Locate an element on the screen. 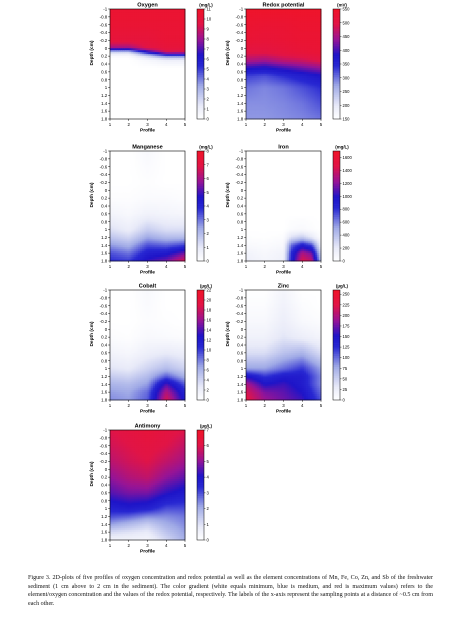 Image resolution: width=455 pixels, height=624 pixels. y-tick-label: 1.2 is located at coordinates (240, 95).